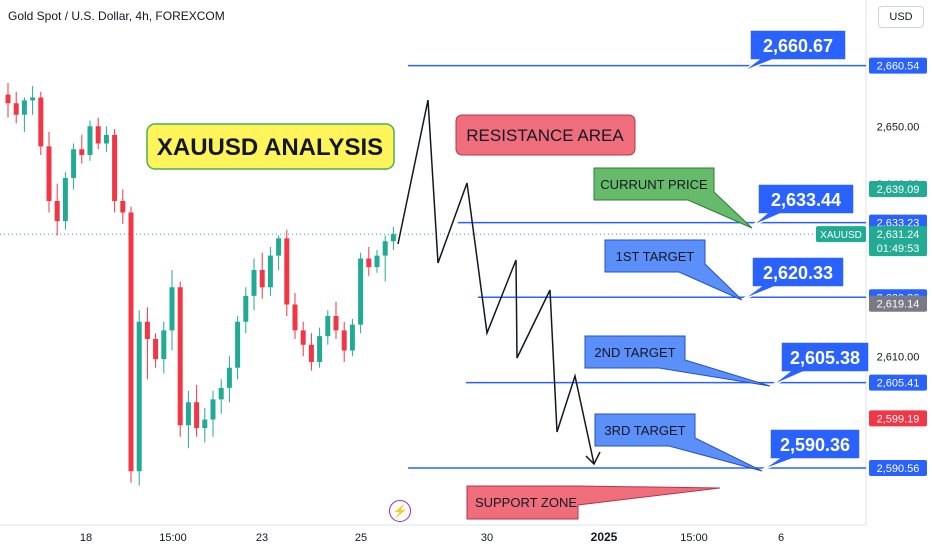  I want to click on svg-text: CURRUNT PRICE, so click(654, 184).